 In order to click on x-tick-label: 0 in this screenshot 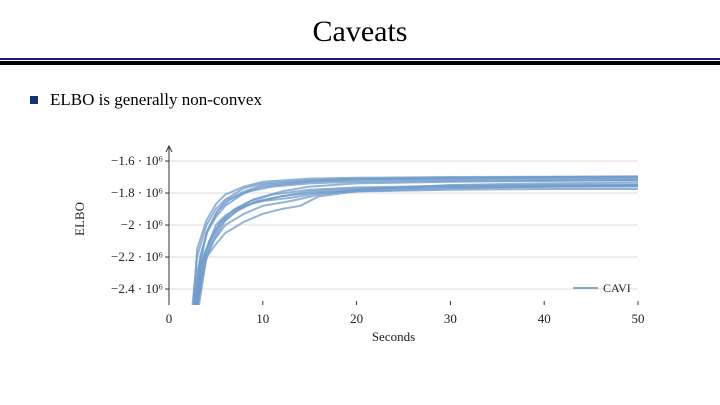, I will do `click(169, 318)`.